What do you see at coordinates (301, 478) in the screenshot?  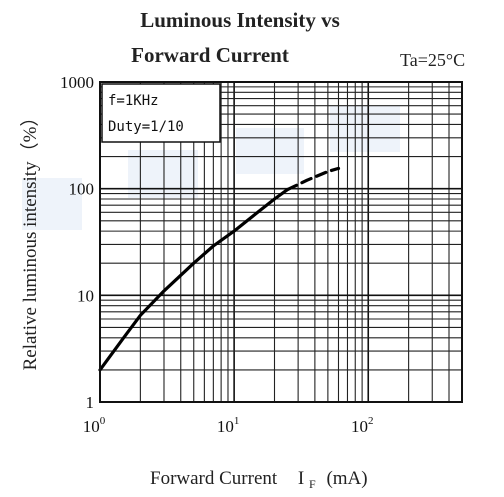 I see `x-axis-label-symbol: I` at bounding box center [301, 478].